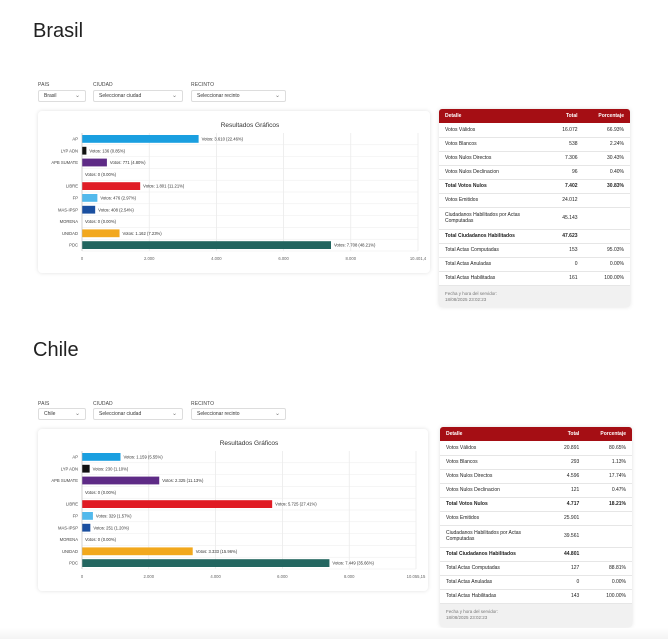 The image size is (668, 639). Describe the element at coordinates (534, 250) in the screenshot. I see `stats-row: Total Actas Computadas 153 95.03%` at that location.